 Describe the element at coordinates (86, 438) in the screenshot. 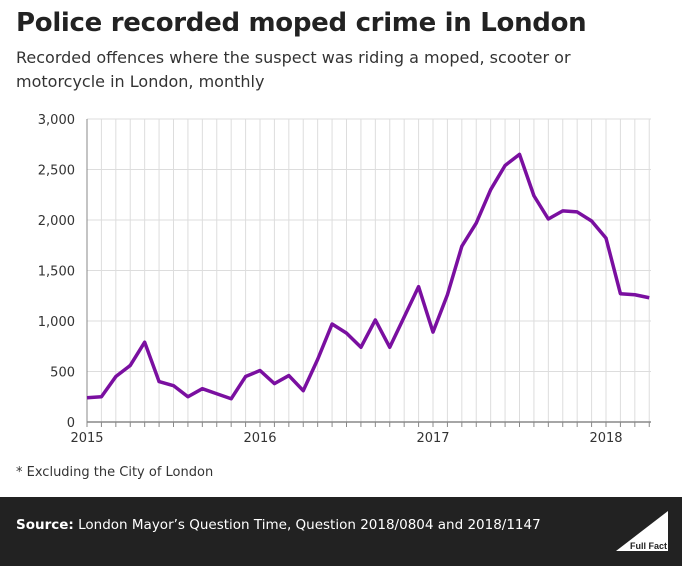

I see `x-tick-label: 2015` at that location.